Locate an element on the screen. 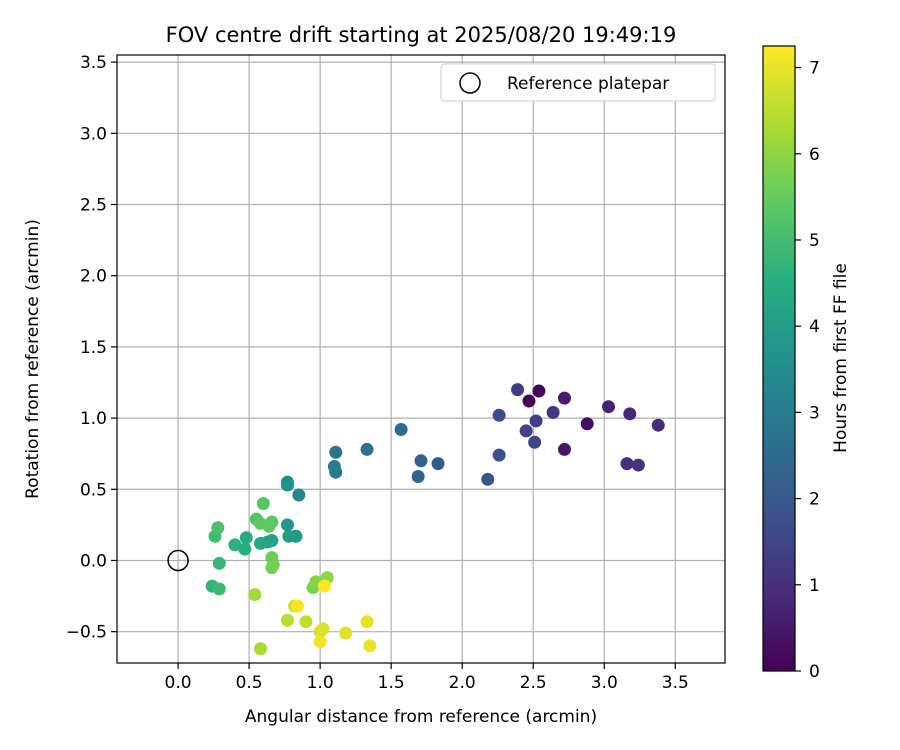  colorbar-tick-label: 4 is located at coordinates (814, 327).